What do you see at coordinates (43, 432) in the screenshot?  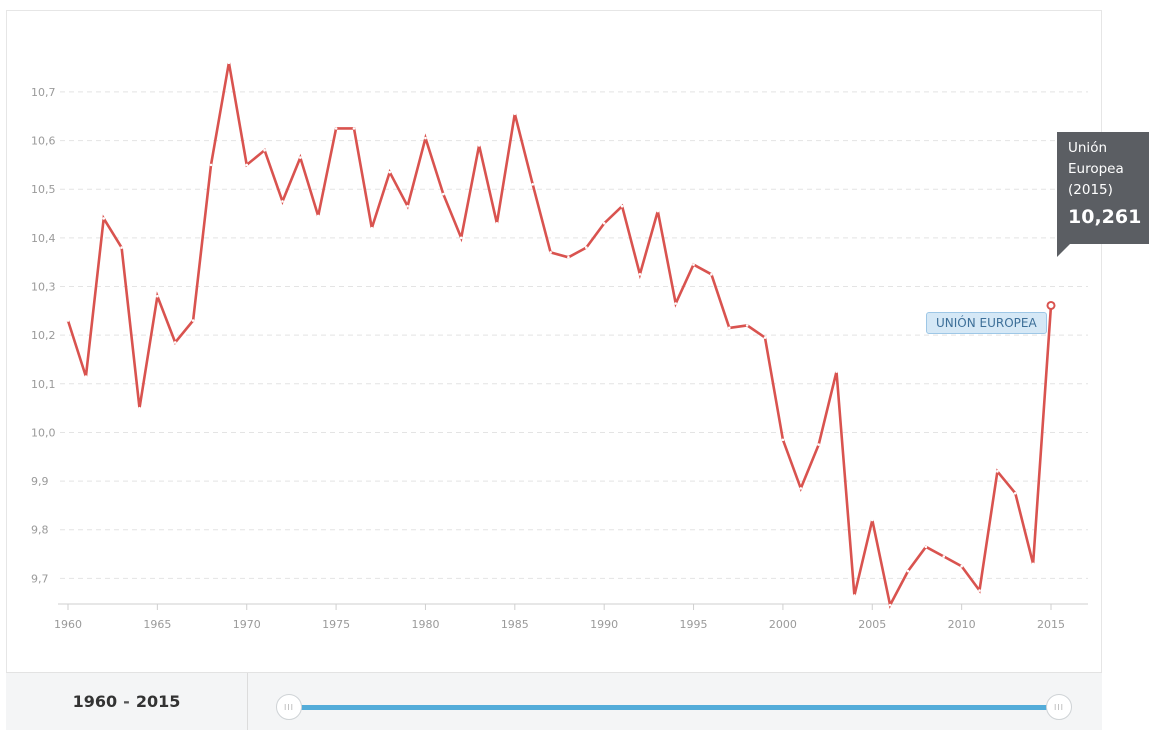 I see `y-tick-label: 10,0` at bounding box center [43, 432].